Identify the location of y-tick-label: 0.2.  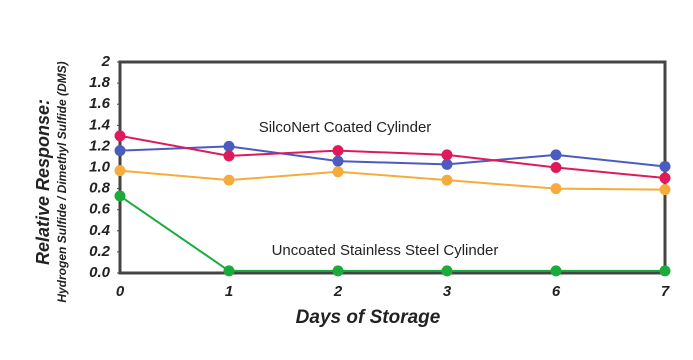
(100, 251).